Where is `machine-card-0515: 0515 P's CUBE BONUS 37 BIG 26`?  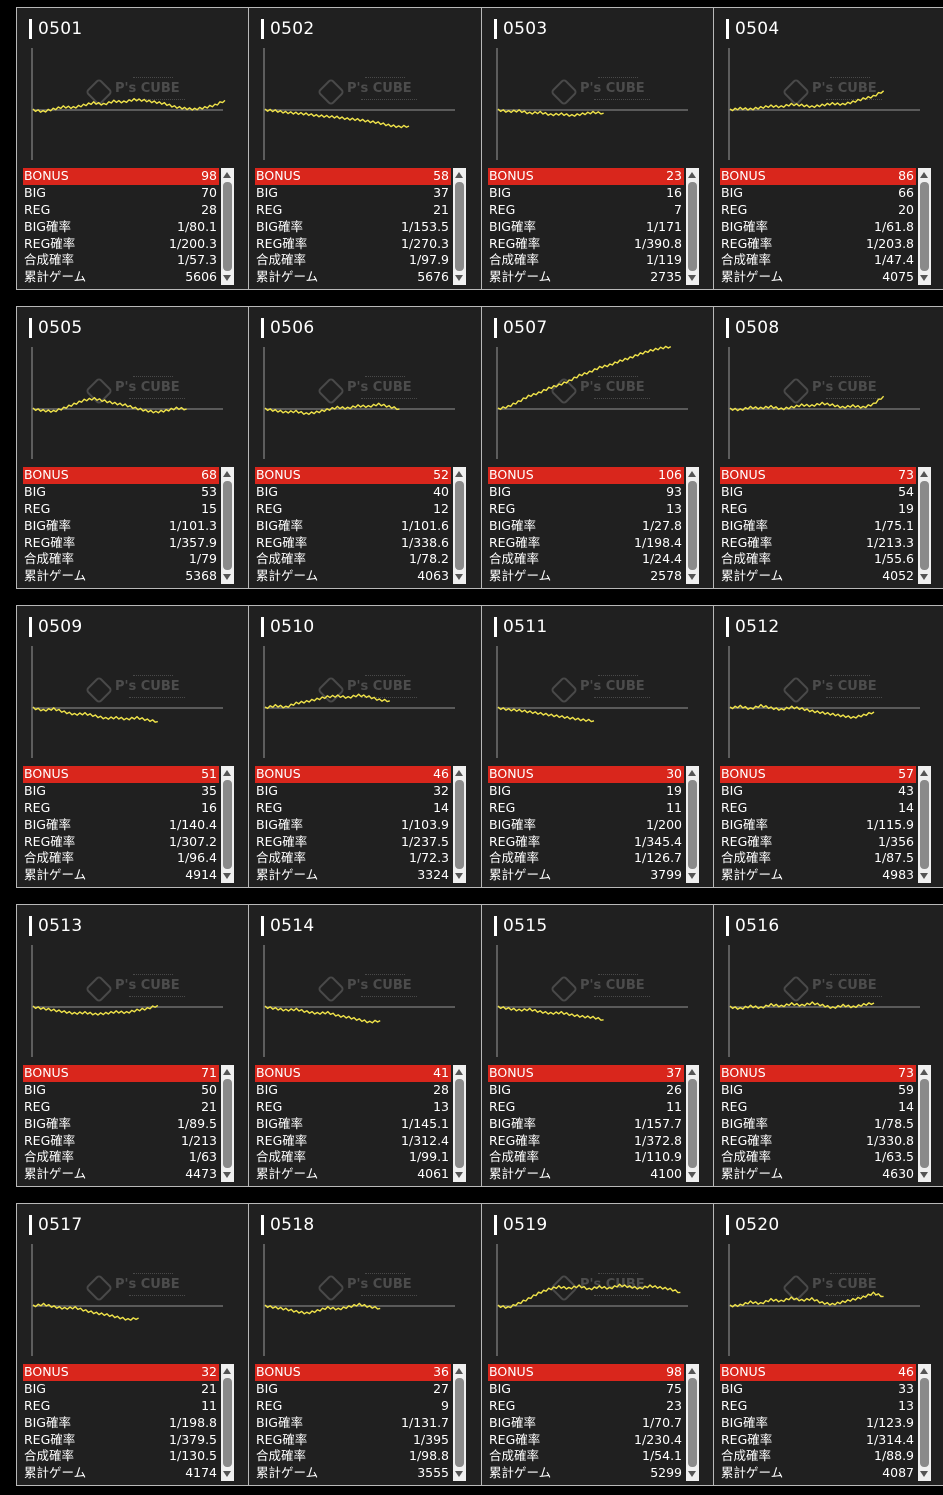 machine-card-0515: 0515 P's CUBE BONUS 37 BIG 26 is located at coordinates (604, 1045).